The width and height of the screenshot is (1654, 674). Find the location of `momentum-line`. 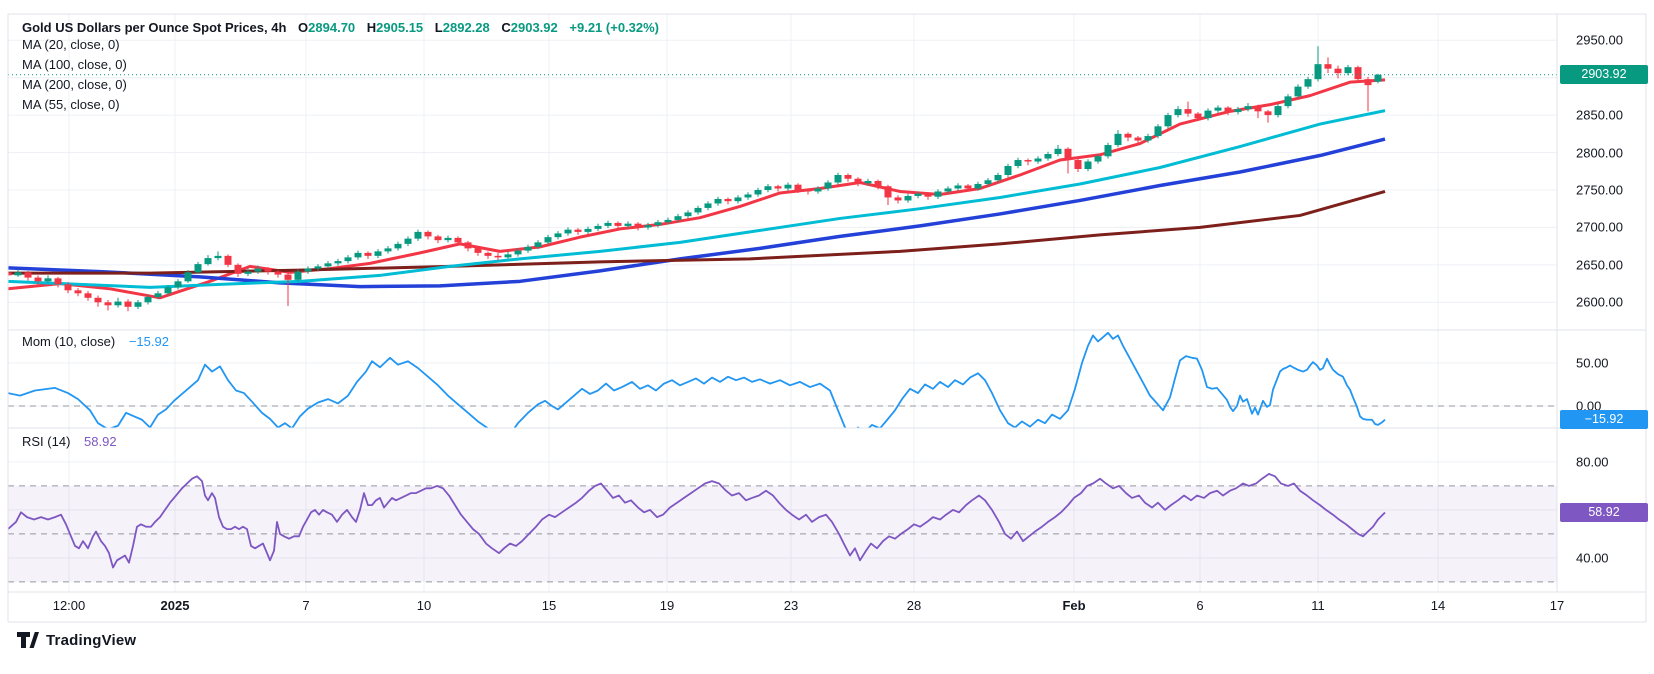

momentum-line is located at coordinates (697, 380).